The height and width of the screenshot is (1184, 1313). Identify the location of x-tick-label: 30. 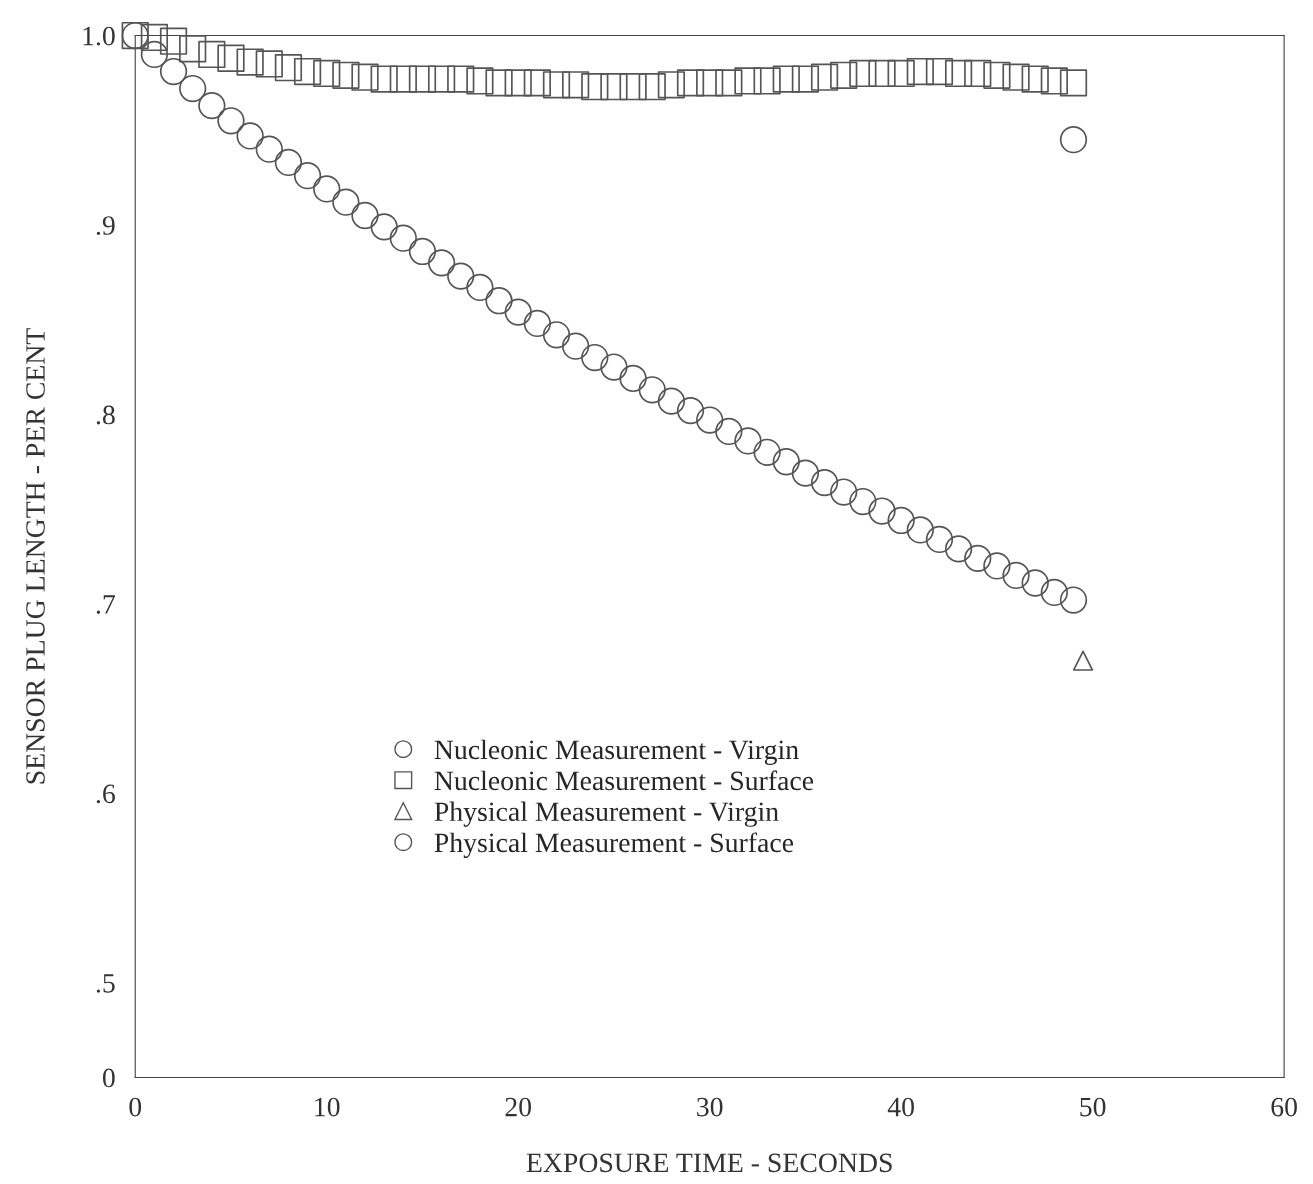
(710, 1107).